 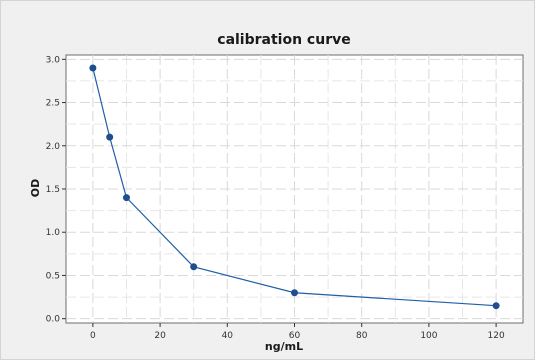 What do you see at coordinates (428, 336) in the screenshot?
I see `x-tick-label: 100` at bounding box center [428, 336].